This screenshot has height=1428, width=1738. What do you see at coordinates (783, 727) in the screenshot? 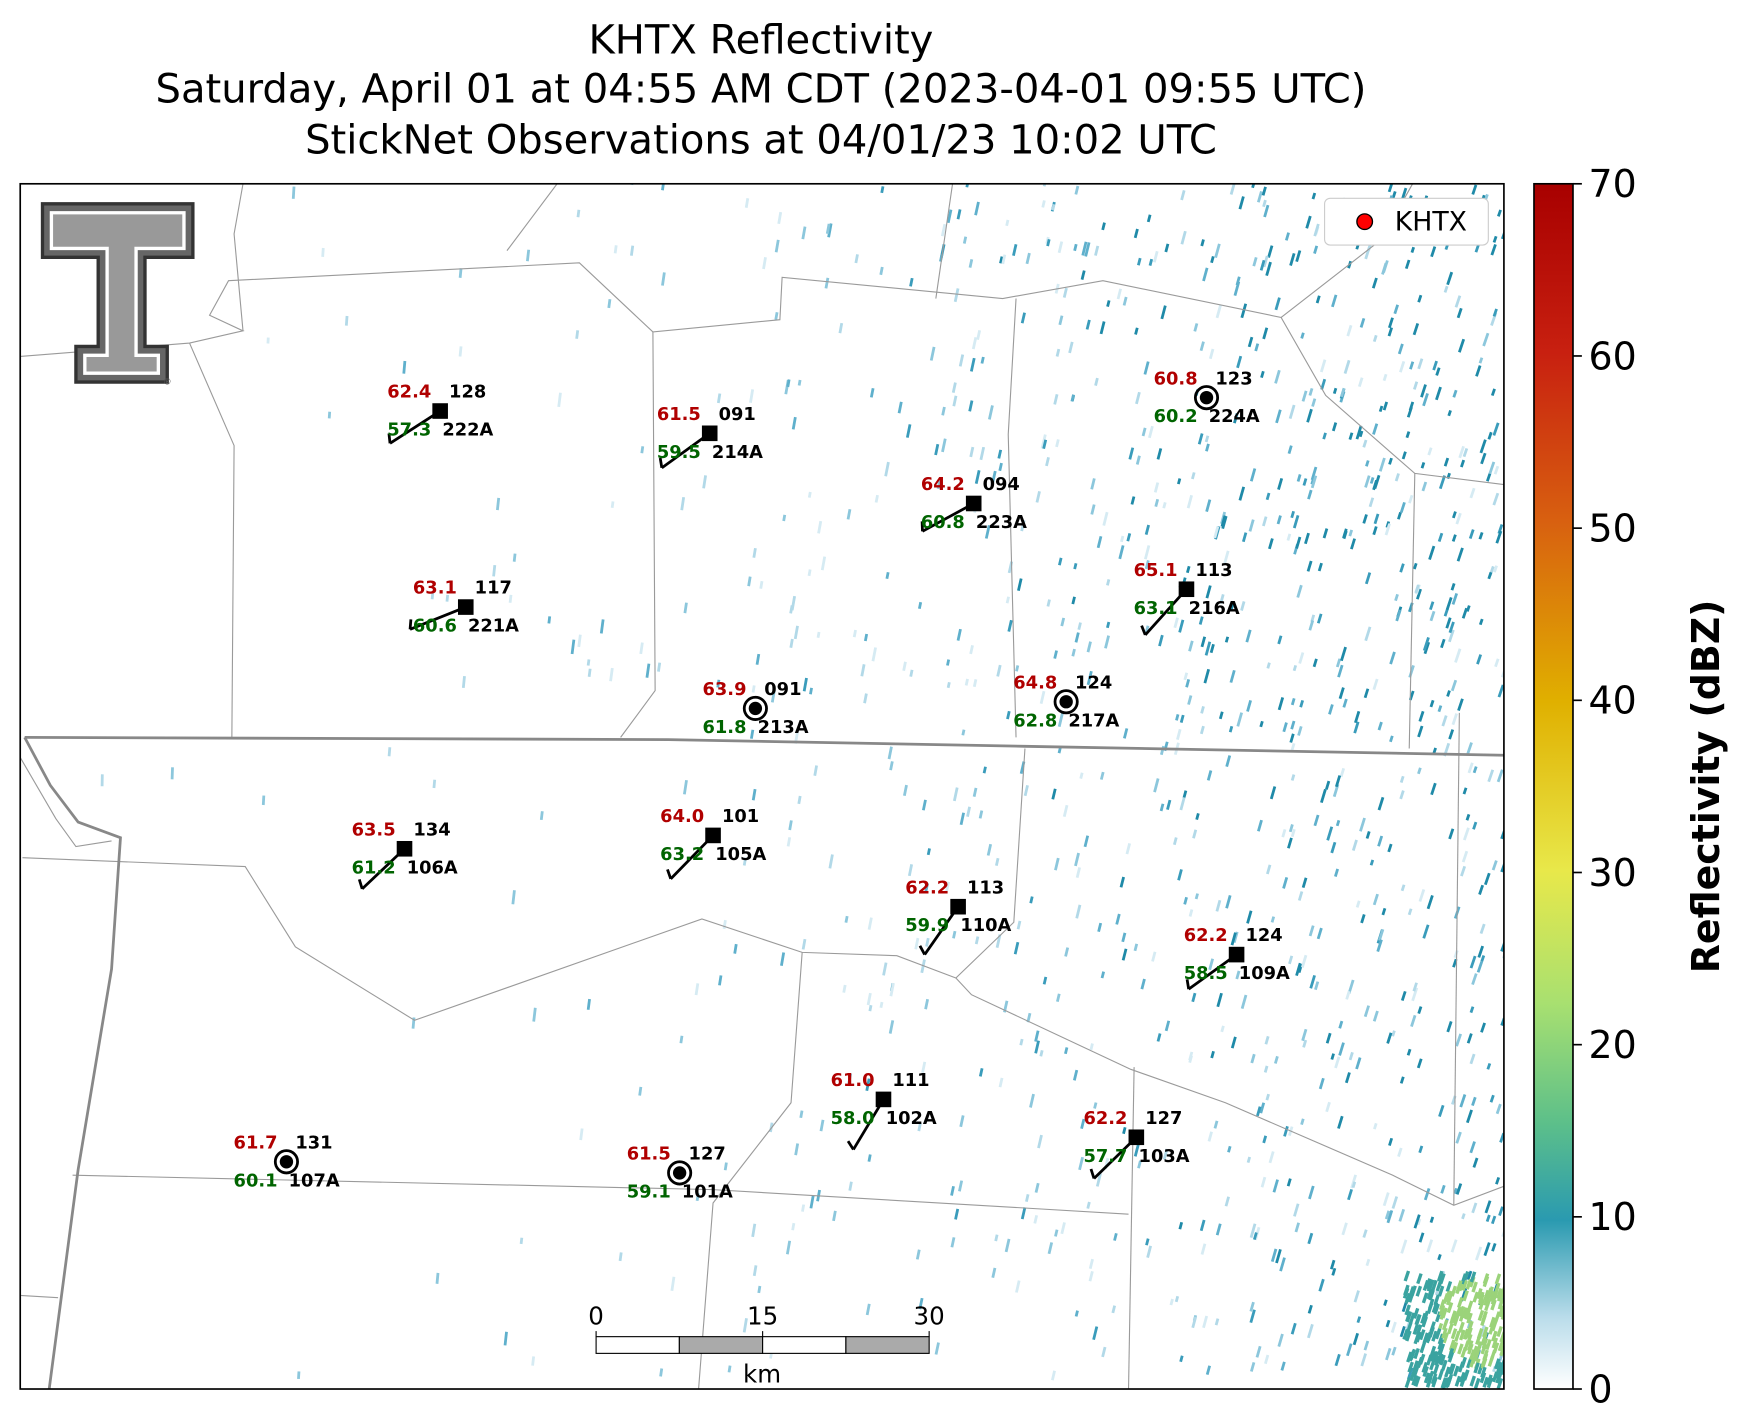
I see `station-id: 213A` at bounding box center [783, 727].